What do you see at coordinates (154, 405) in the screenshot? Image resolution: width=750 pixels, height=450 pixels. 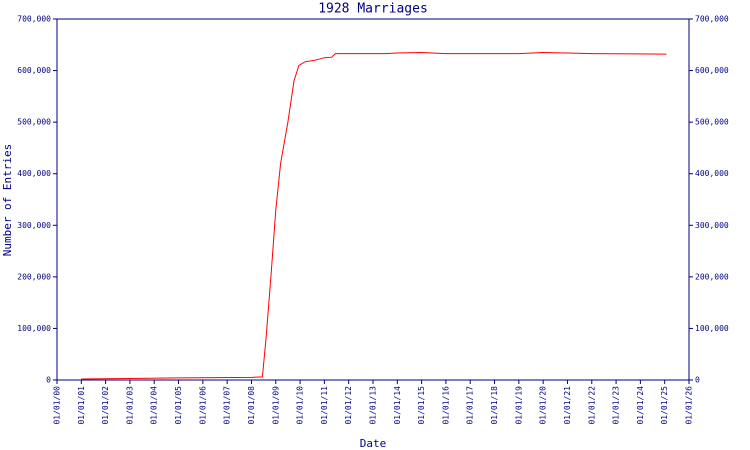 I see `x-tick-label: 01/01/04` at bounding box center [154, 405].